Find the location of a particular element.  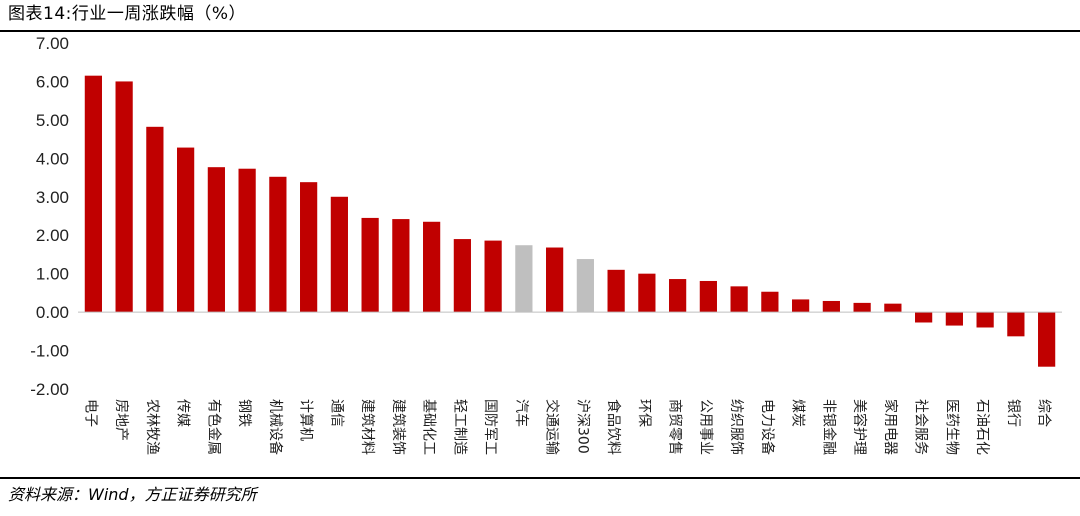

x-tick-label: 基础化工 is located at coordinates (429, 427).